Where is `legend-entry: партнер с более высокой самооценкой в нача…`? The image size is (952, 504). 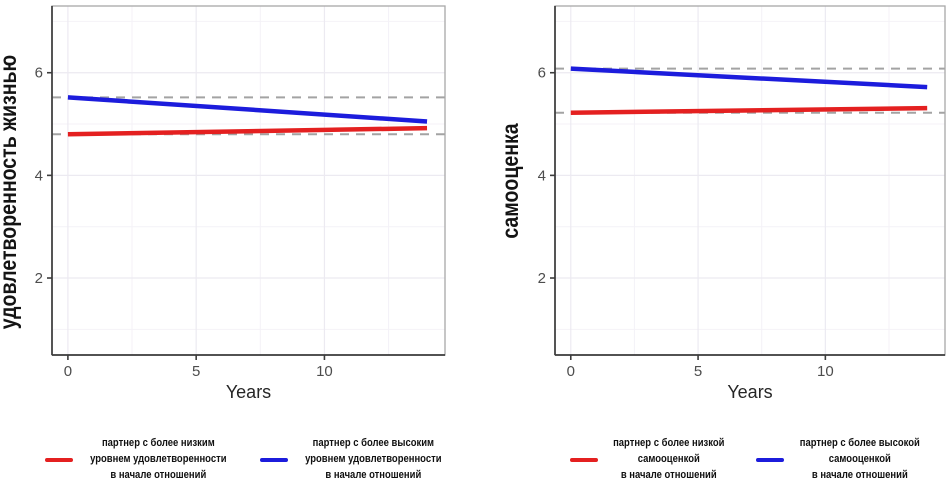 legend-entry: партнер с более высокой самооценкой в нача… is located at coordinates (842, 460).